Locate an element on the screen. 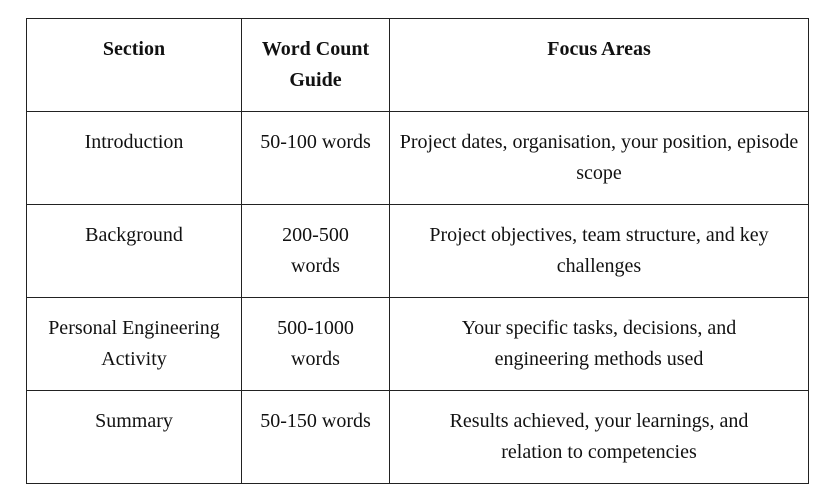 The width and height of the screenshot is (835, 502). cell-word-count: 50-150 words is located at coordinates (315, 437).